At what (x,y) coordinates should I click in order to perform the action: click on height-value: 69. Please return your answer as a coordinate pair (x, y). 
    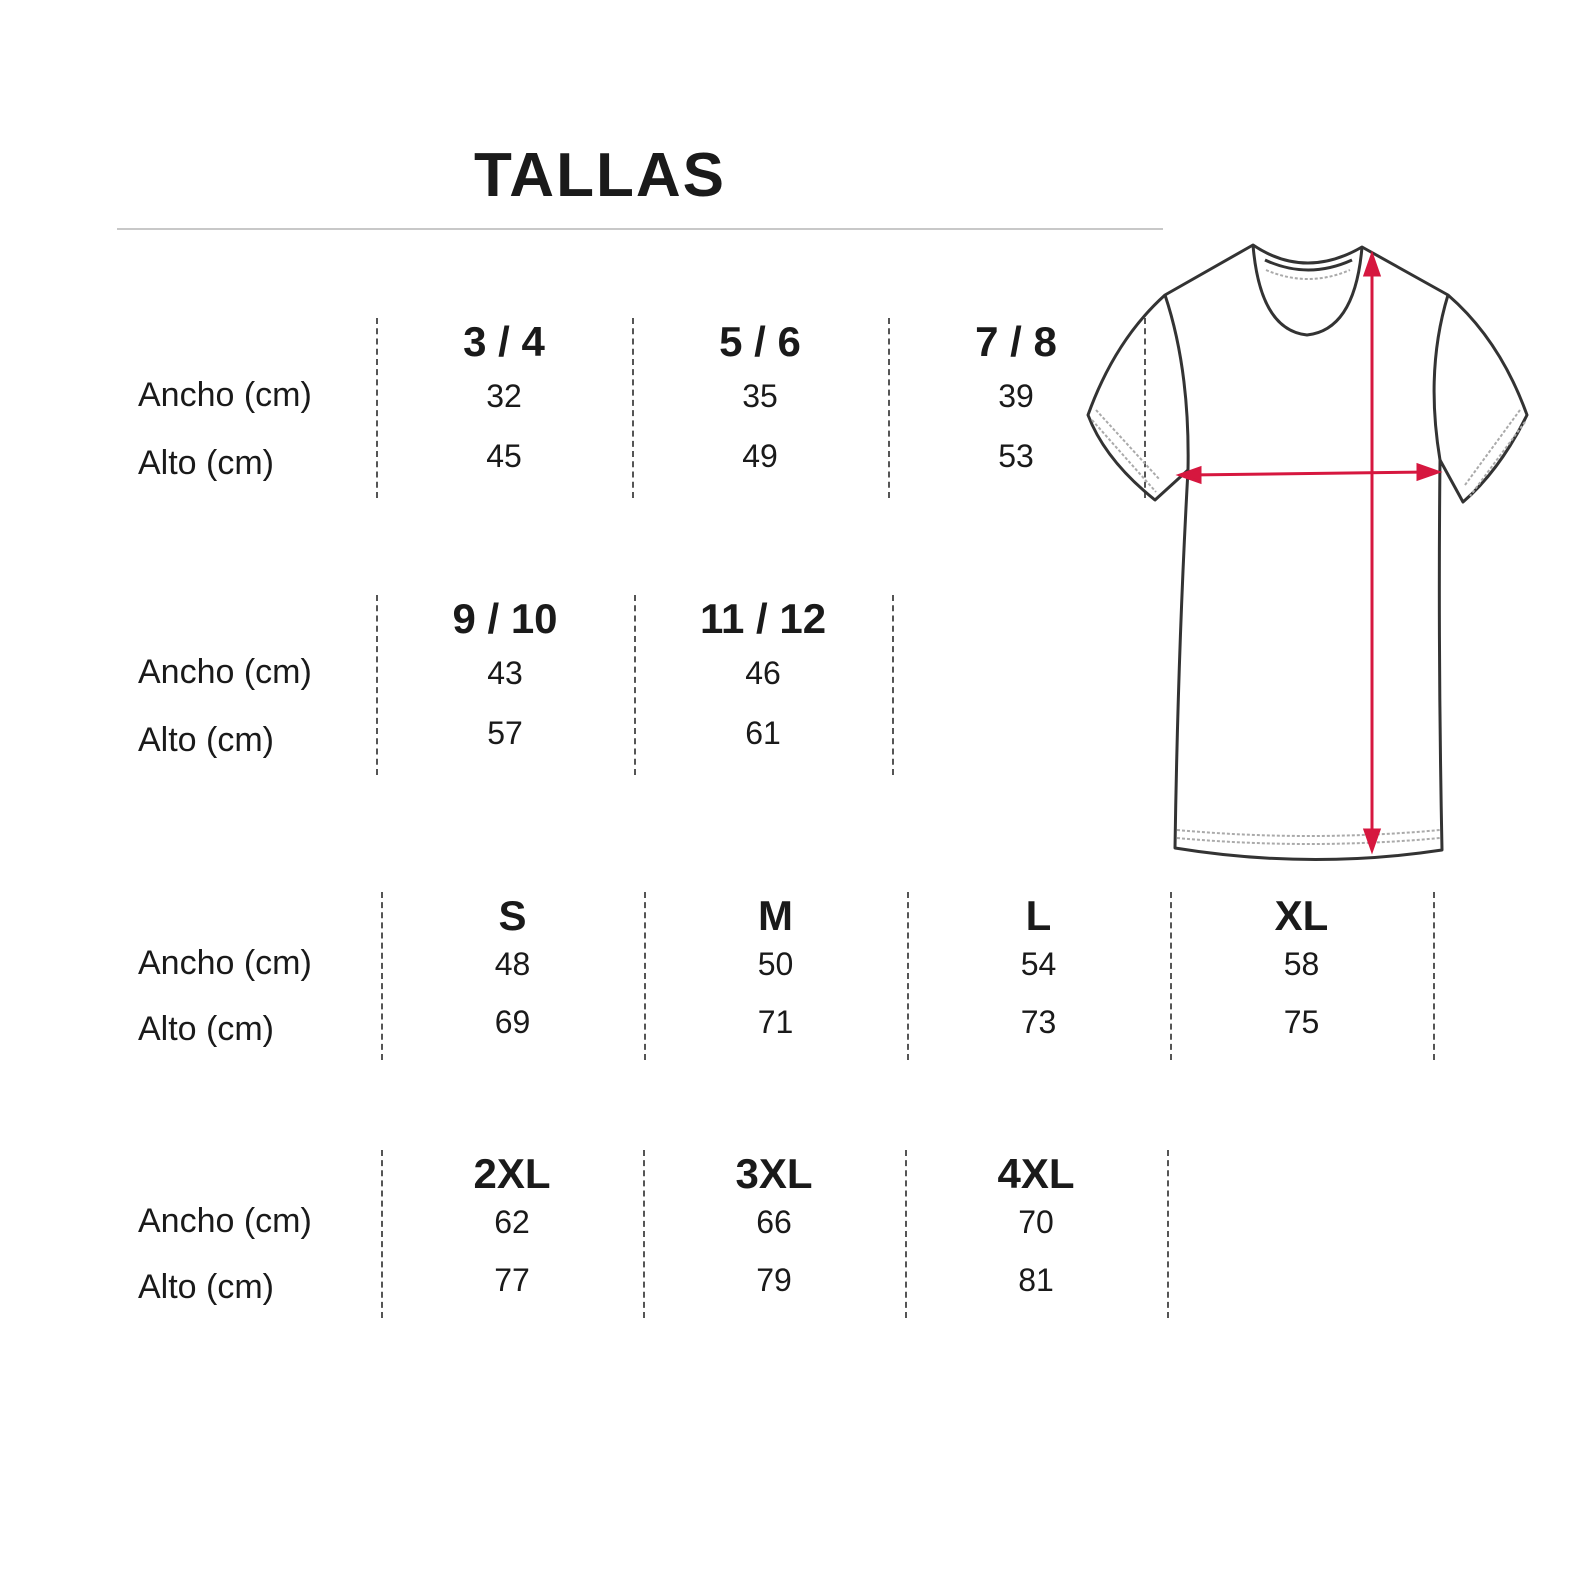
    Looking at the image, I should click on (512, 1022).